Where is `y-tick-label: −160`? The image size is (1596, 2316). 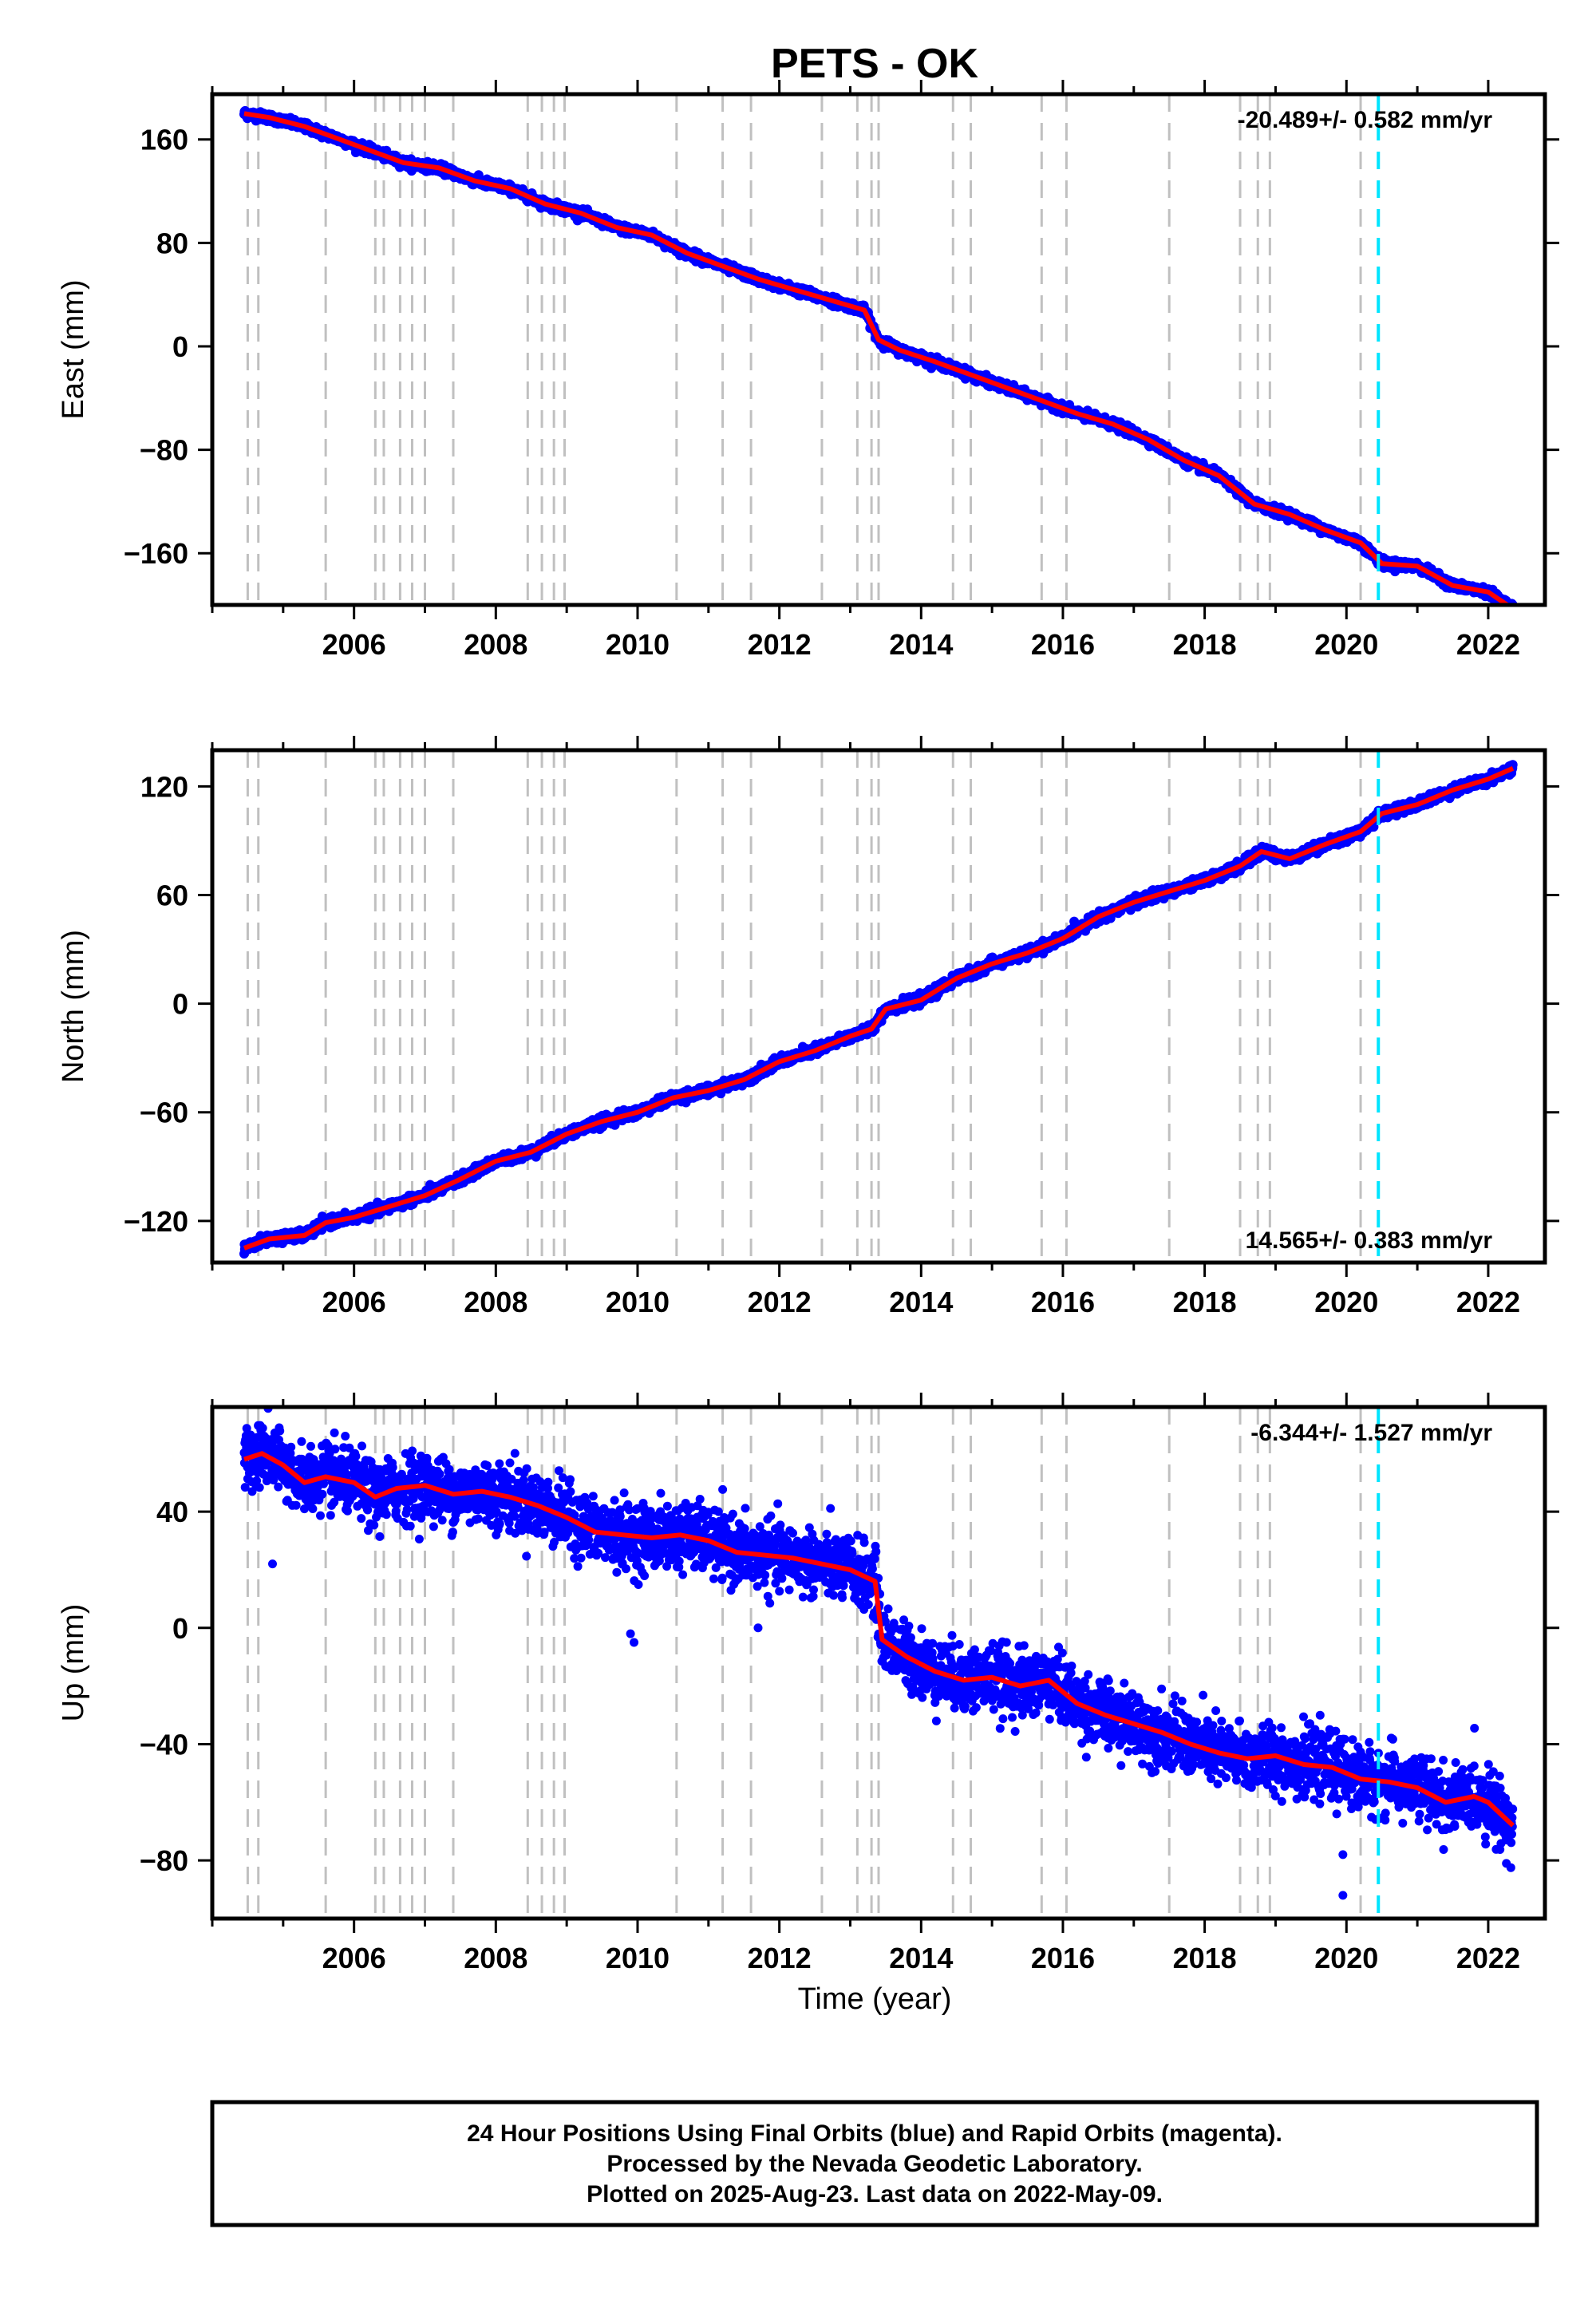
y-tick-label: −160 is located at coordinates (156, 553).